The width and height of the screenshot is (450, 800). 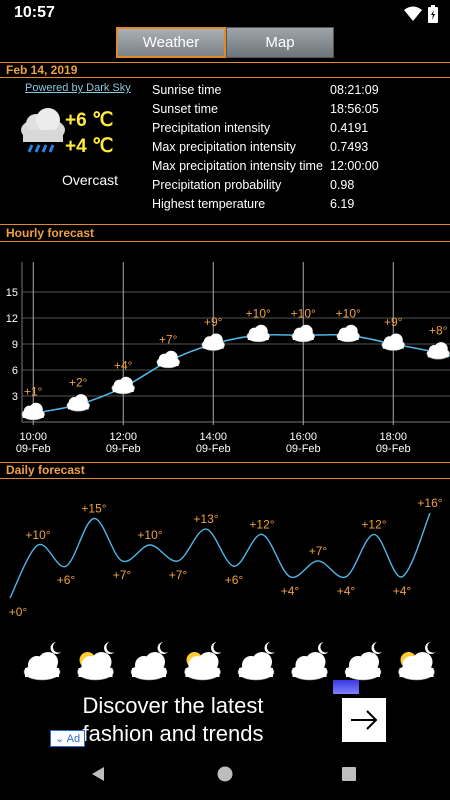 I want to click on detail-row: Precipitation intensity 0.4191, so click(x=301, y=128).